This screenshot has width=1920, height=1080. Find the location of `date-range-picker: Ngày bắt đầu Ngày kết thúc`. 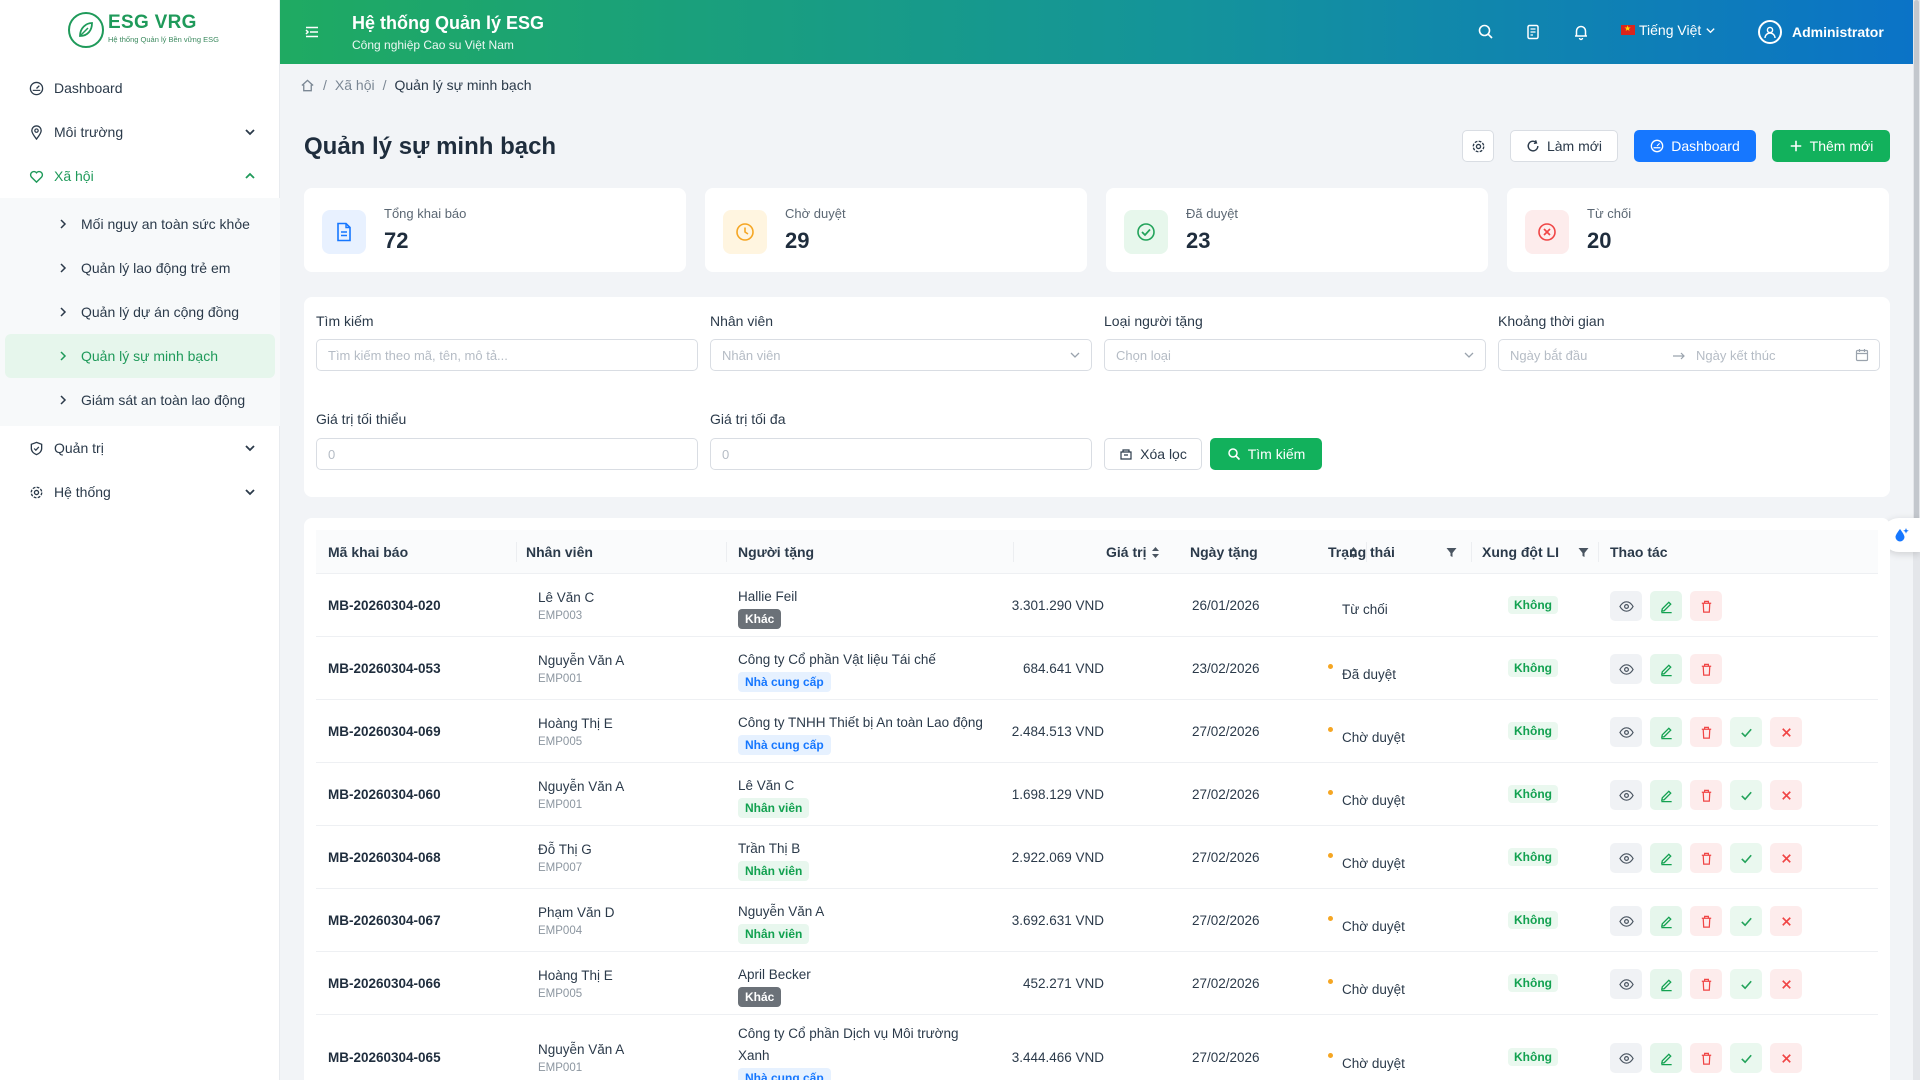

date-range-picker: Ngày bắt đầu Ngày kết thúc is located at coordinates (1689, 355).